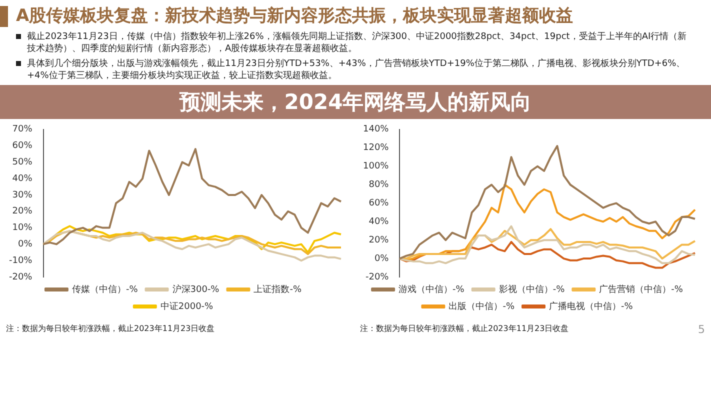 Image resolution: width=711 pixels, height=400 pixels. I want to click on legend-label: 中证2000-%, so click(187, 306).